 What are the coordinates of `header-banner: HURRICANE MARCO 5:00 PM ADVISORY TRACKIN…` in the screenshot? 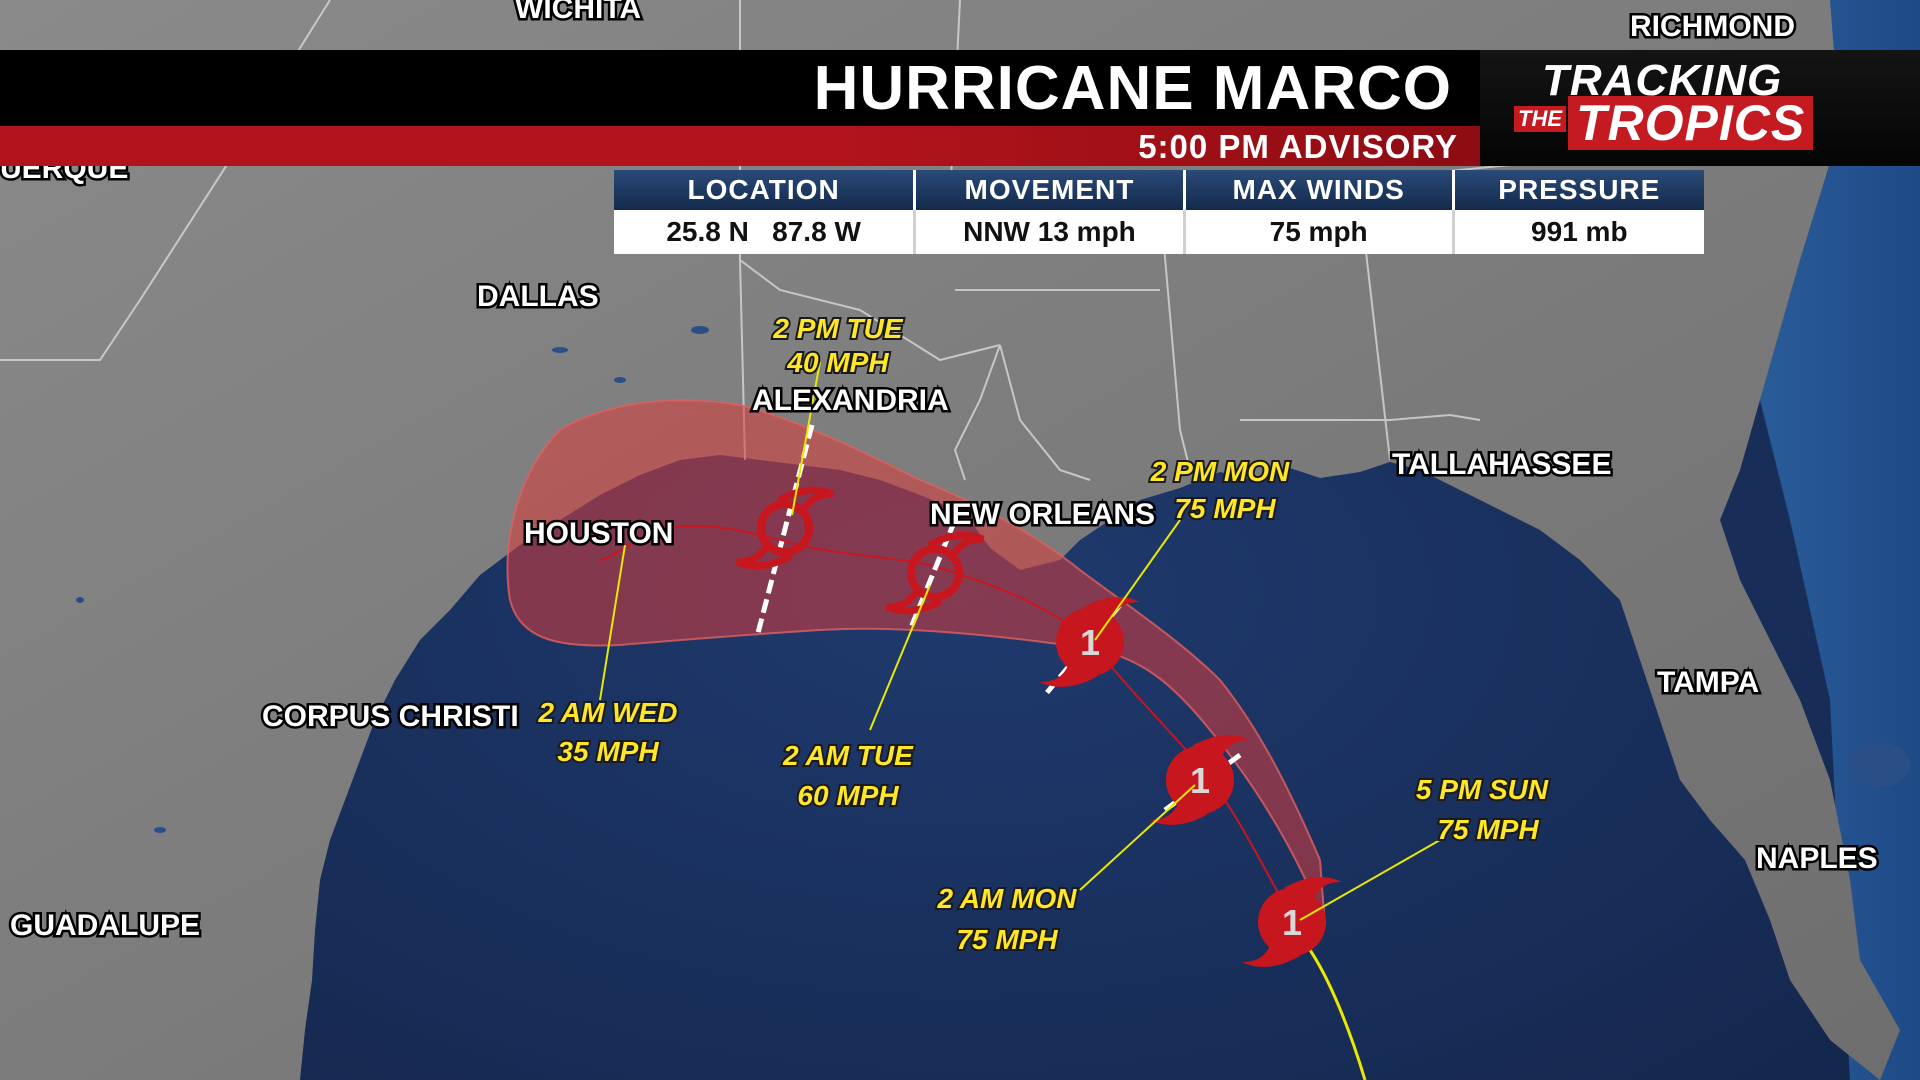 It's located at (960, 108).